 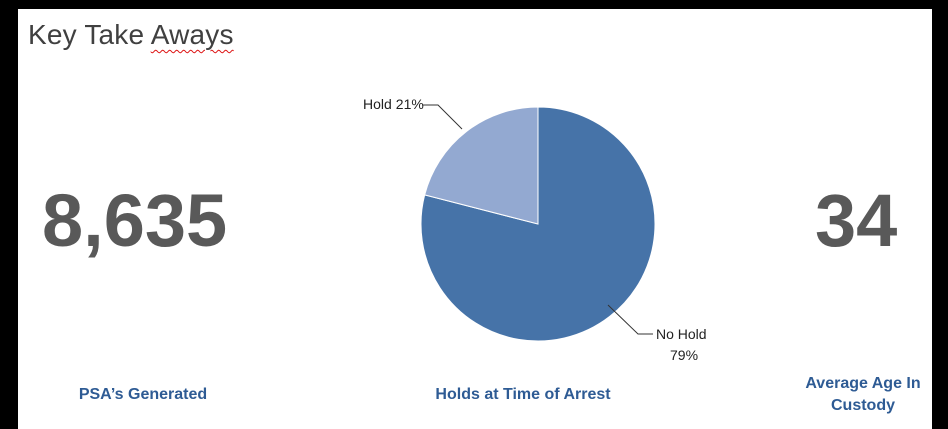 I want to click on pie-label-no-hold-value: 79%, so click(x=684, y=355).